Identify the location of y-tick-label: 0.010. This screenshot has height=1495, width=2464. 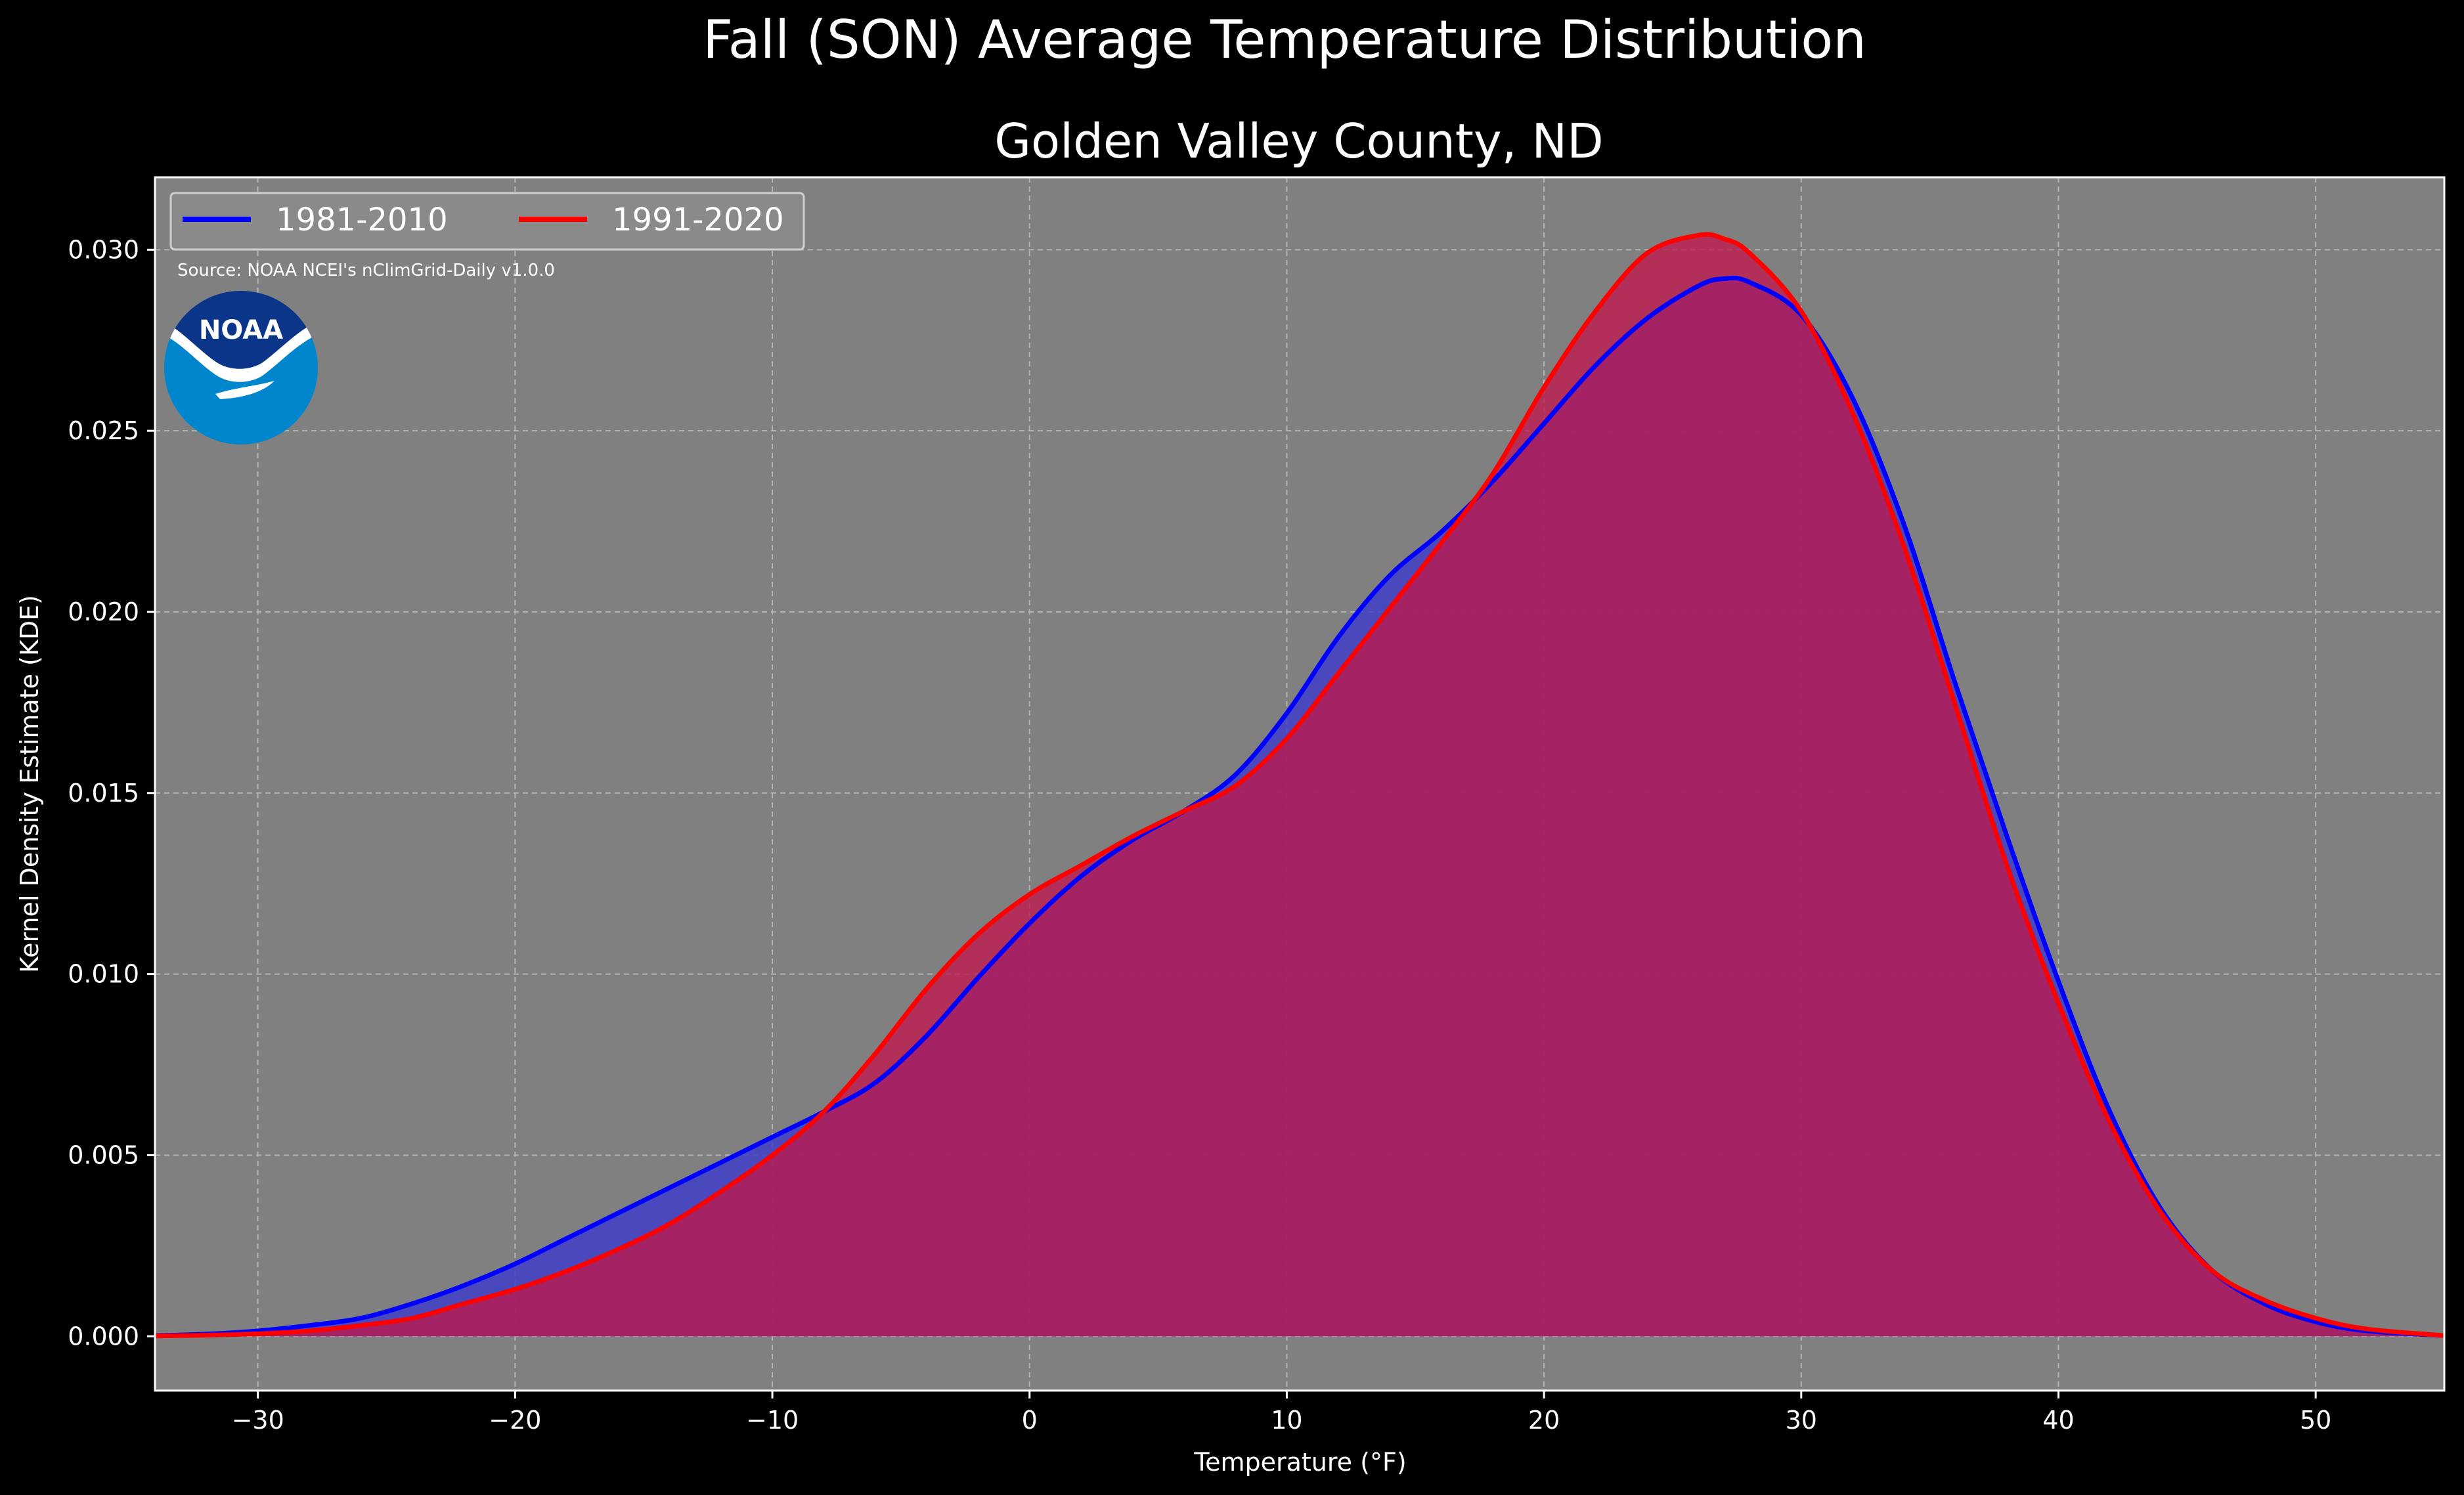
(103, 974).